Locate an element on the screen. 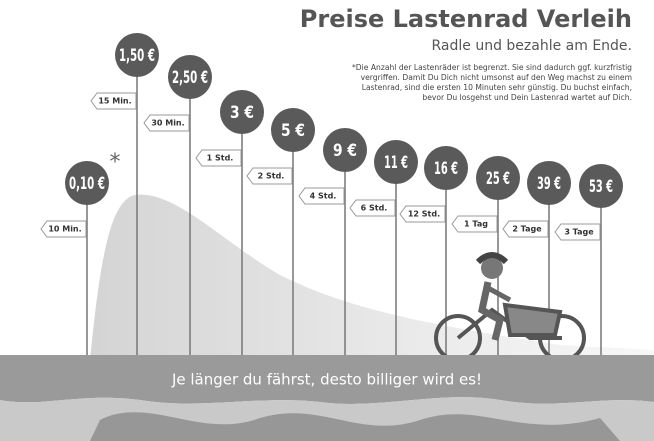  title: Preise Lastenrad Verleih is located at coordinates (466, 19).